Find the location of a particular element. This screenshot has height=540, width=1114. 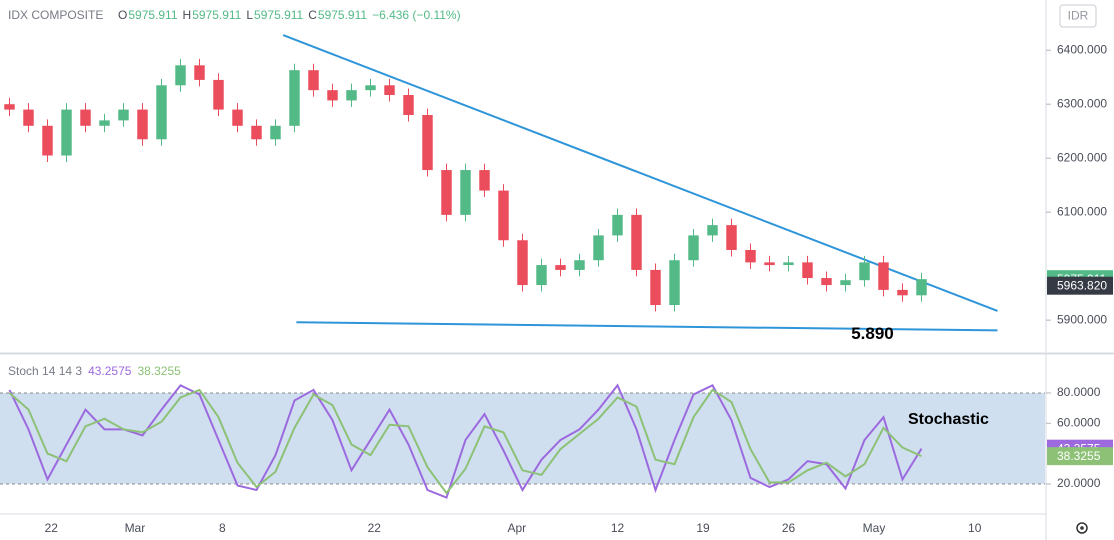

settings-icon is located at coordinates (1082, 528).